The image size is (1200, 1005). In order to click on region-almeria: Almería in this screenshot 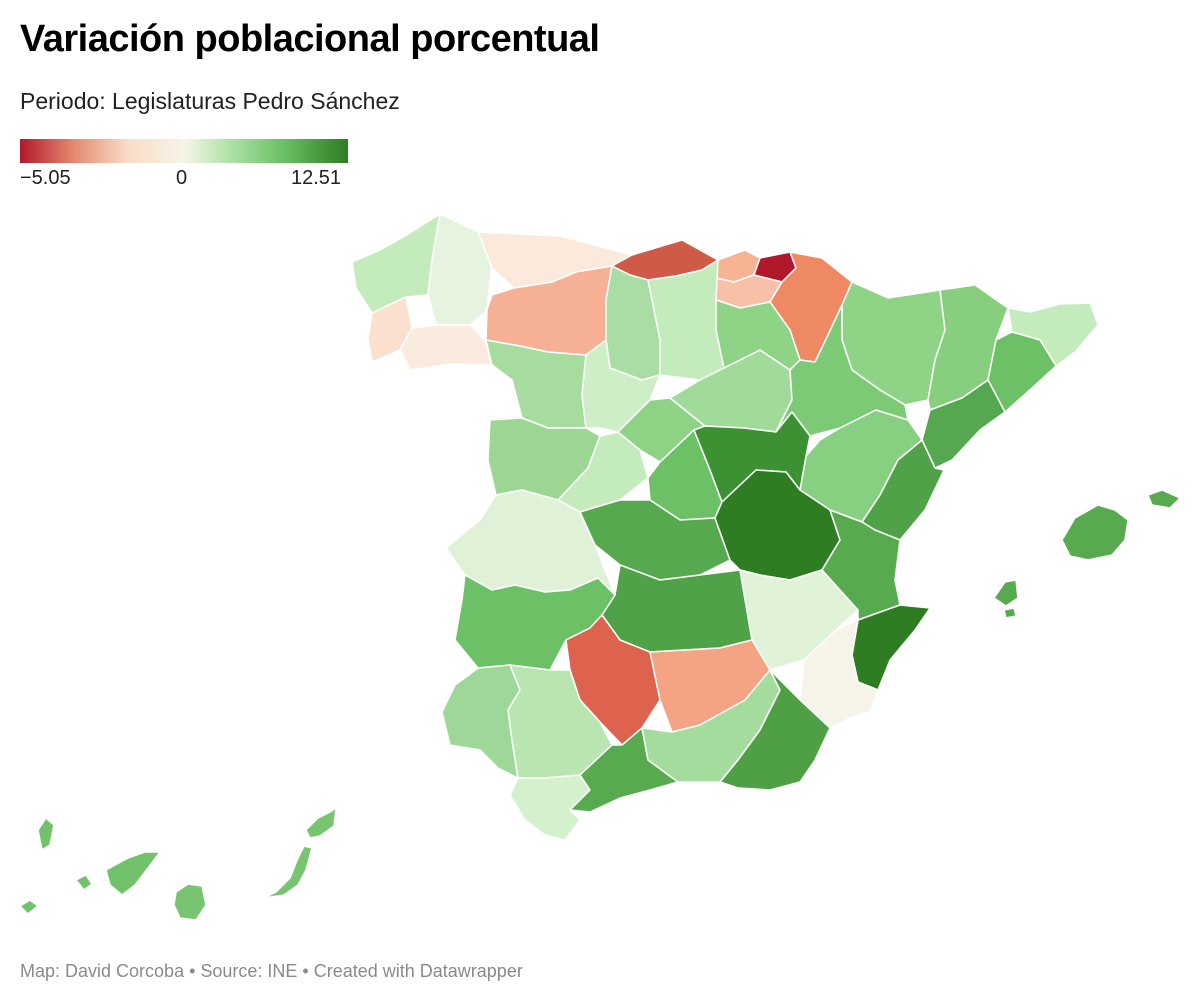, I will do `click(775, 730)`.